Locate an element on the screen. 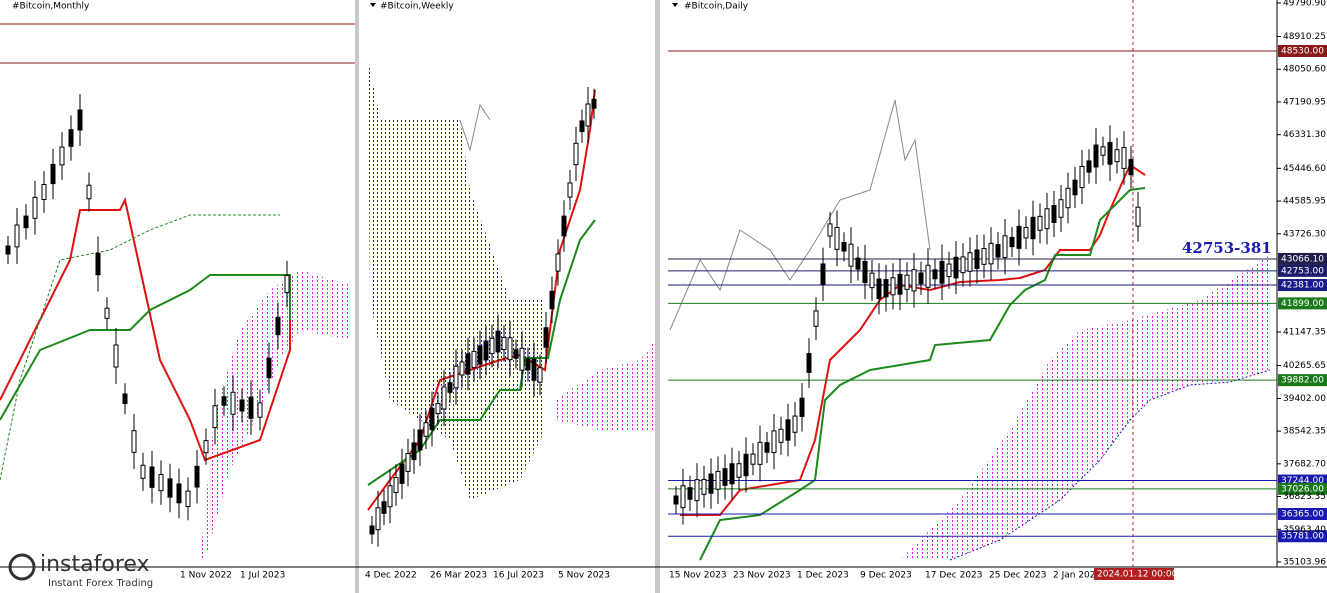 This screenshot has height=593, width=1327. price-label: 49790.90 is located at coordinates (1304, 4).